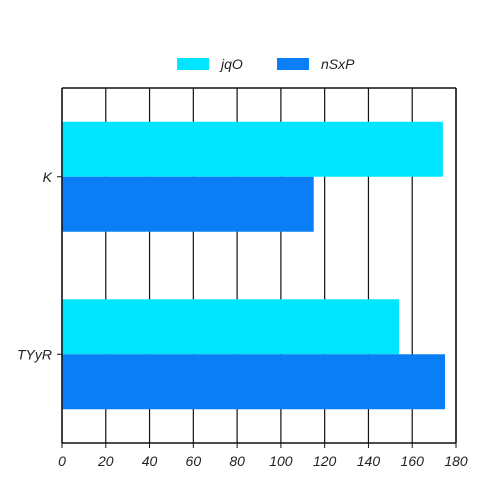  I want to click on legend-label: nSxP, so click(338, 64).